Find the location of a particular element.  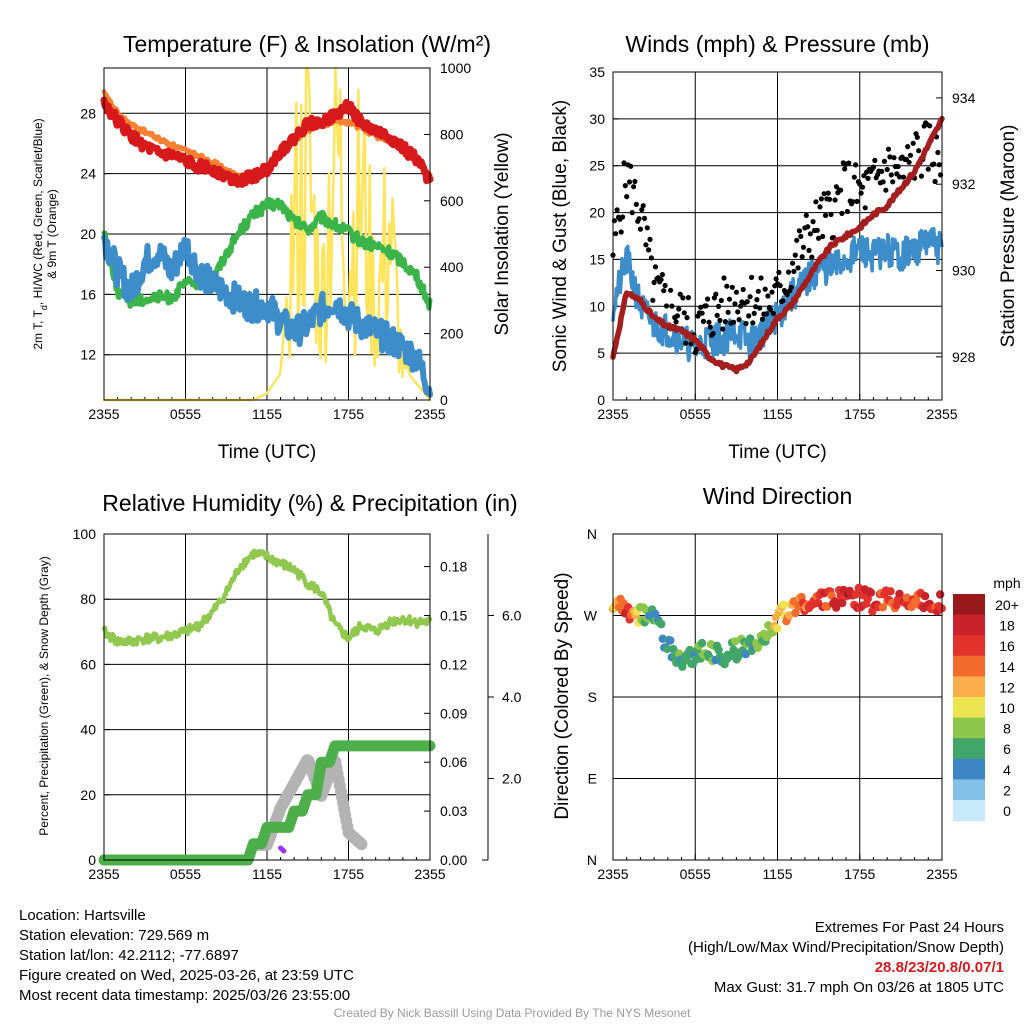

snow-axis-tick-label: 2.0 is located at coordinates (512, 779).